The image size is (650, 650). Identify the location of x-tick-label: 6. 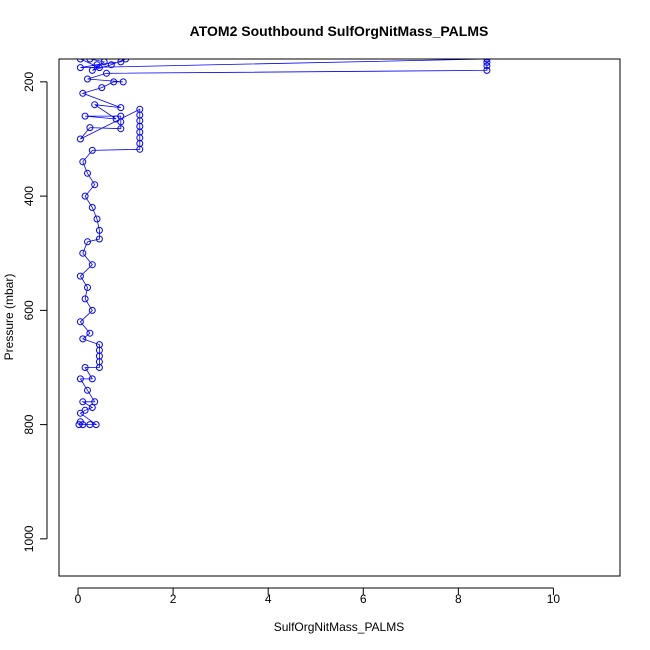
(363, 599).